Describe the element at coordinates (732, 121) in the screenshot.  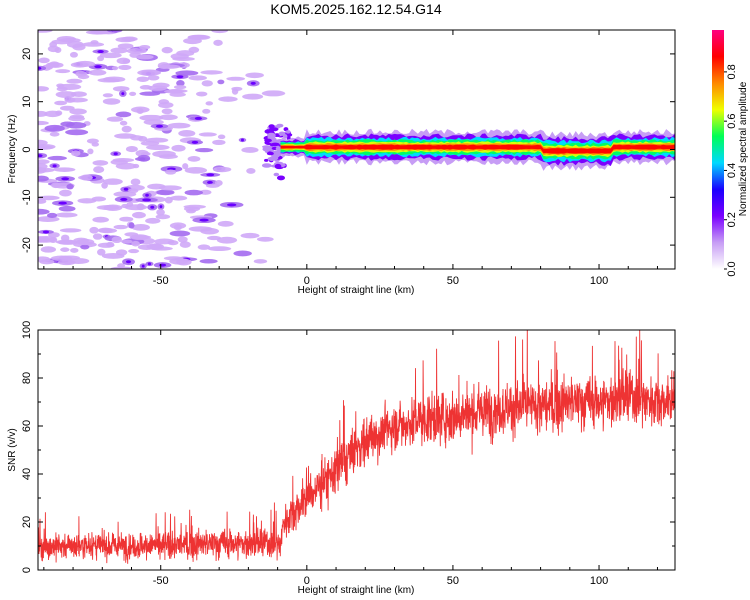
I see `colorbar-tick-label: 0.6` at that location.